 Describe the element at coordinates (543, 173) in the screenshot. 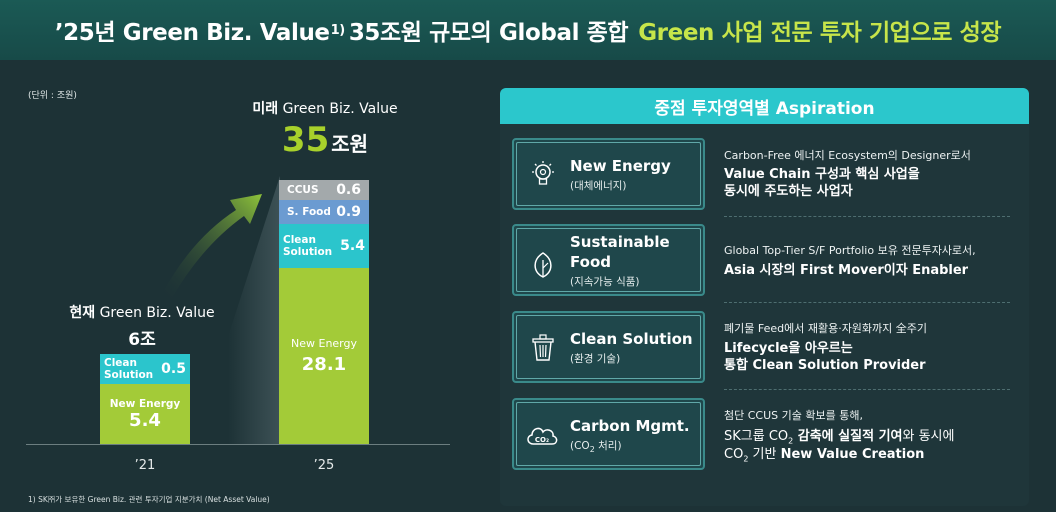

I see `lightbulb-icon` at that location.